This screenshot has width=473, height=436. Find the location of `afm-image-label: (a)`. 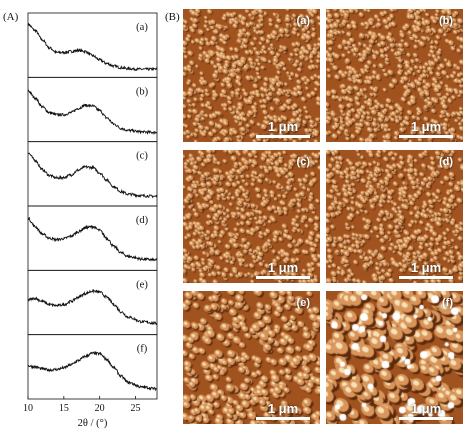

afm-image-label: (a) is located at coordinates (303, 21).